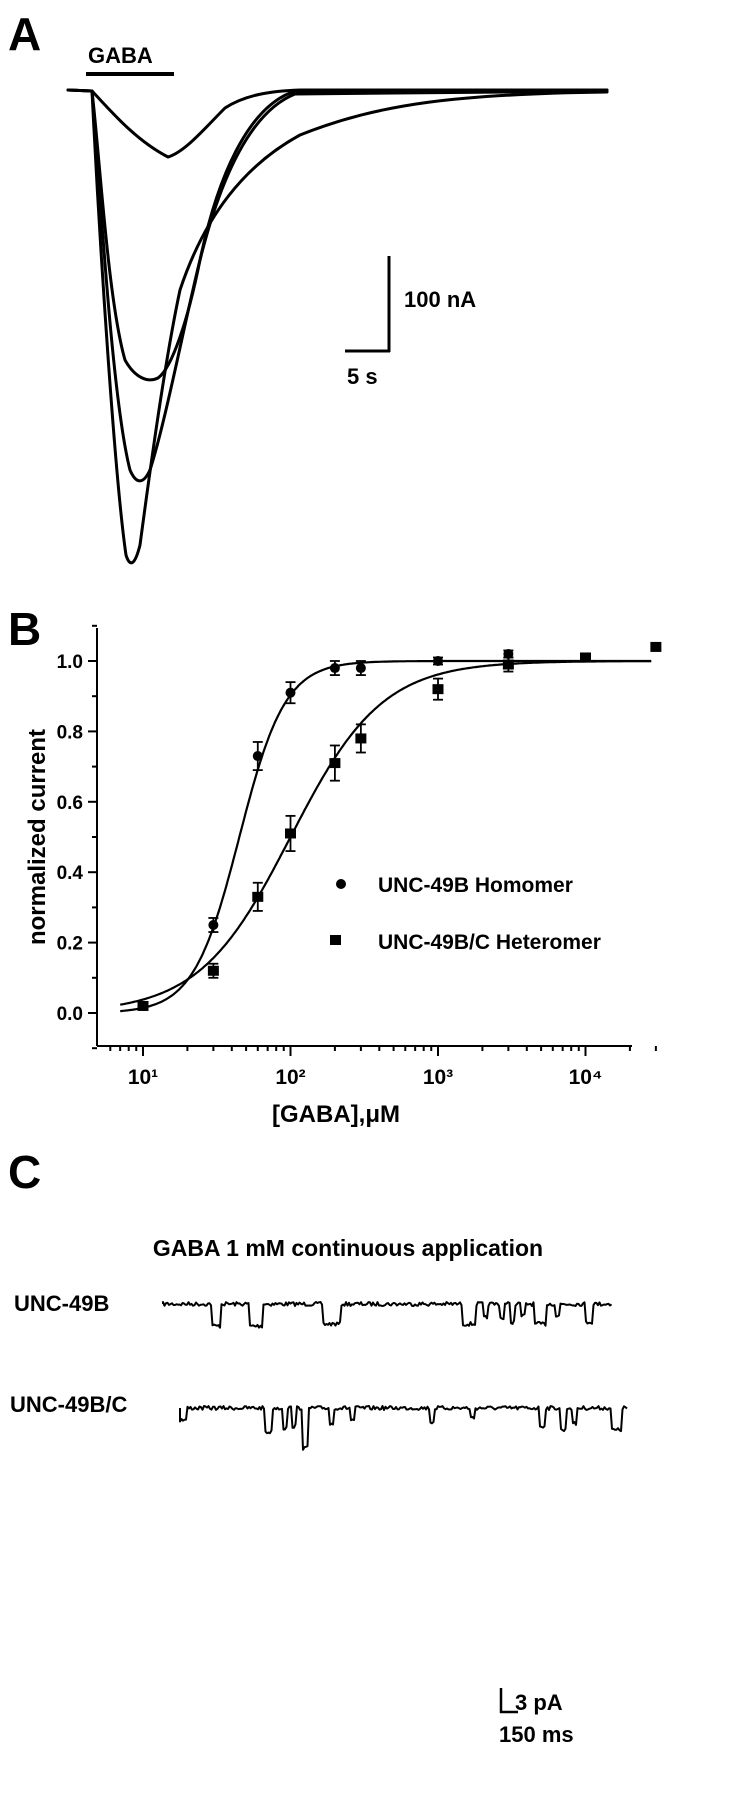  I want to click on y-tick-label: 0.2, so click(70, 944).